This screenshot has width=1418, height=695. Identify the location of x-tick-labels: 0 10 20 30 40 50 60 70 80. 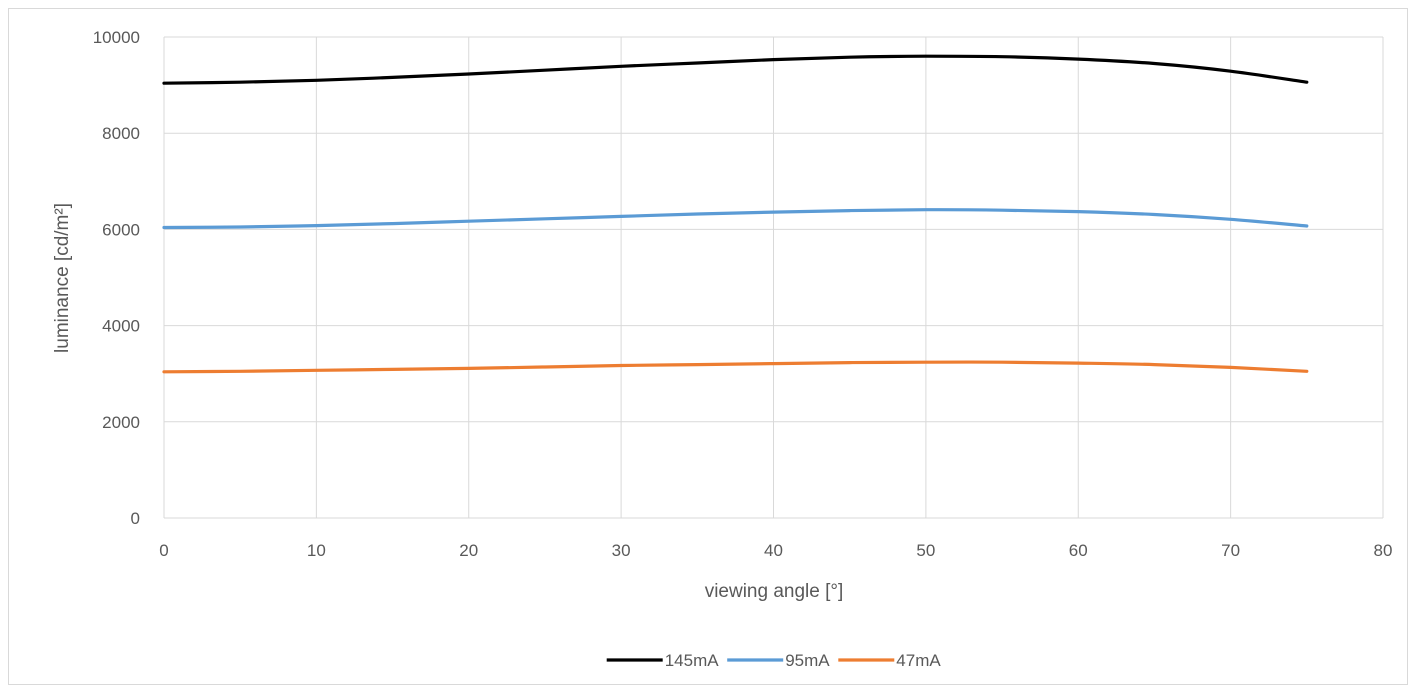
(775, 550).